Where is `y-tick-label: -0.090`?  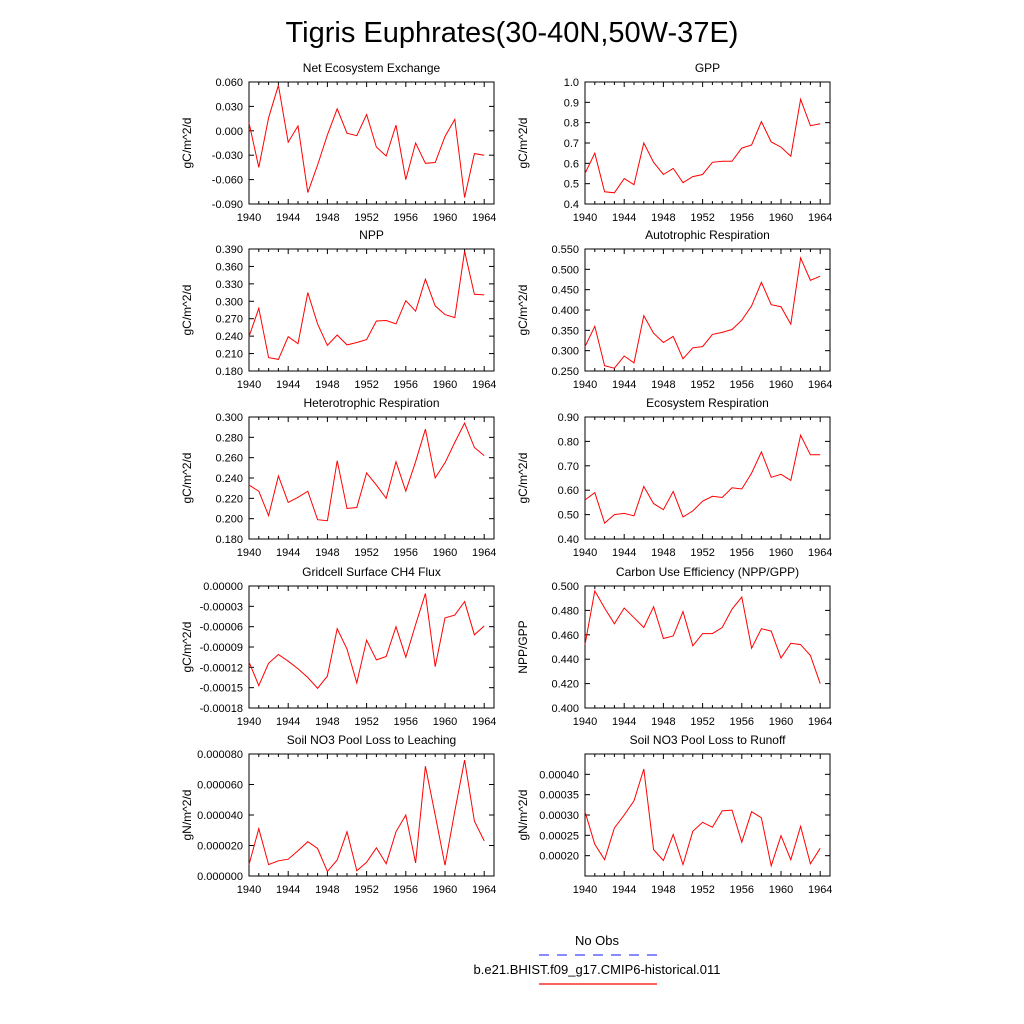
y-tick-label: -0.090 is located at coordinates (227, 205).